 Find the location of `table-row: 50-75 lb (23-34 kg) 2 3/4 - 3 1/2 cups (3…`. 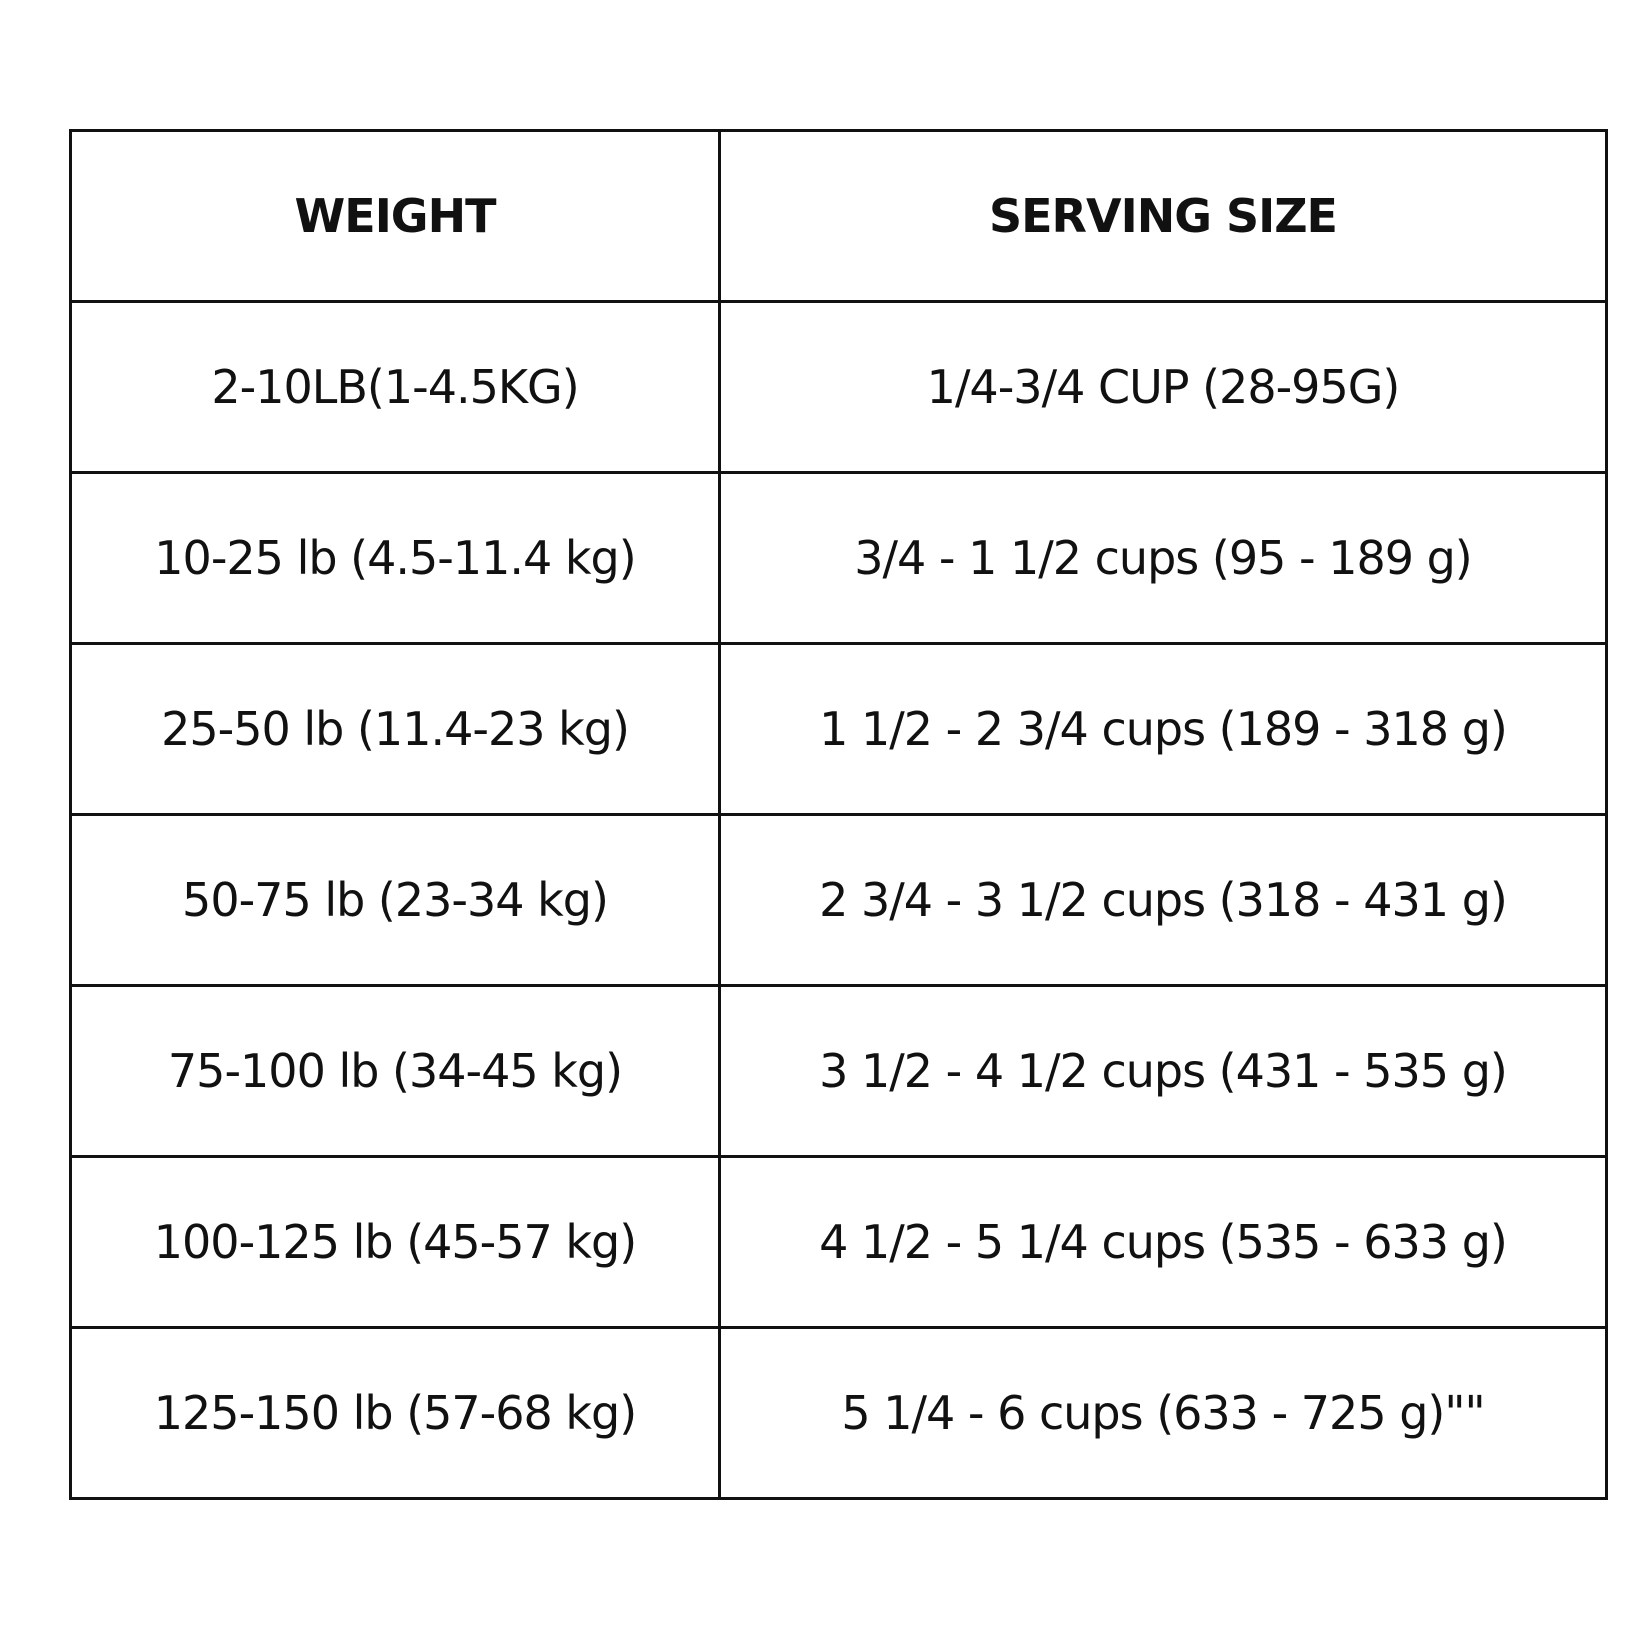

table-row: 50-75 lb (23-34 kg) 2 3/4 - 3 1/2 cups (3… is located at coordinates (838, 900).